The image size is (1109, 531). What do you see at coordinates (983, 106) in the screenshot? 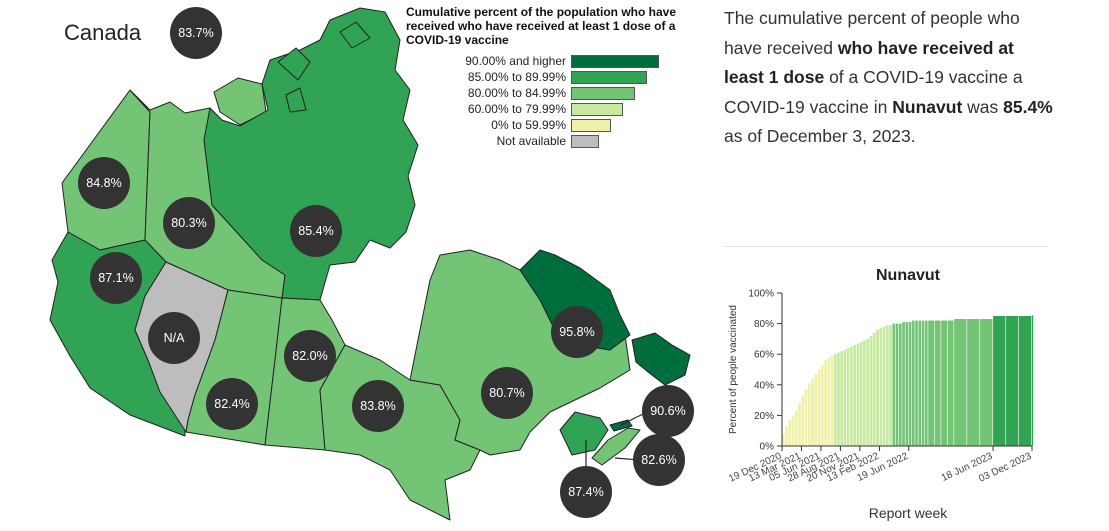
I see `summary-part: was` at bounding box center [983, 106].